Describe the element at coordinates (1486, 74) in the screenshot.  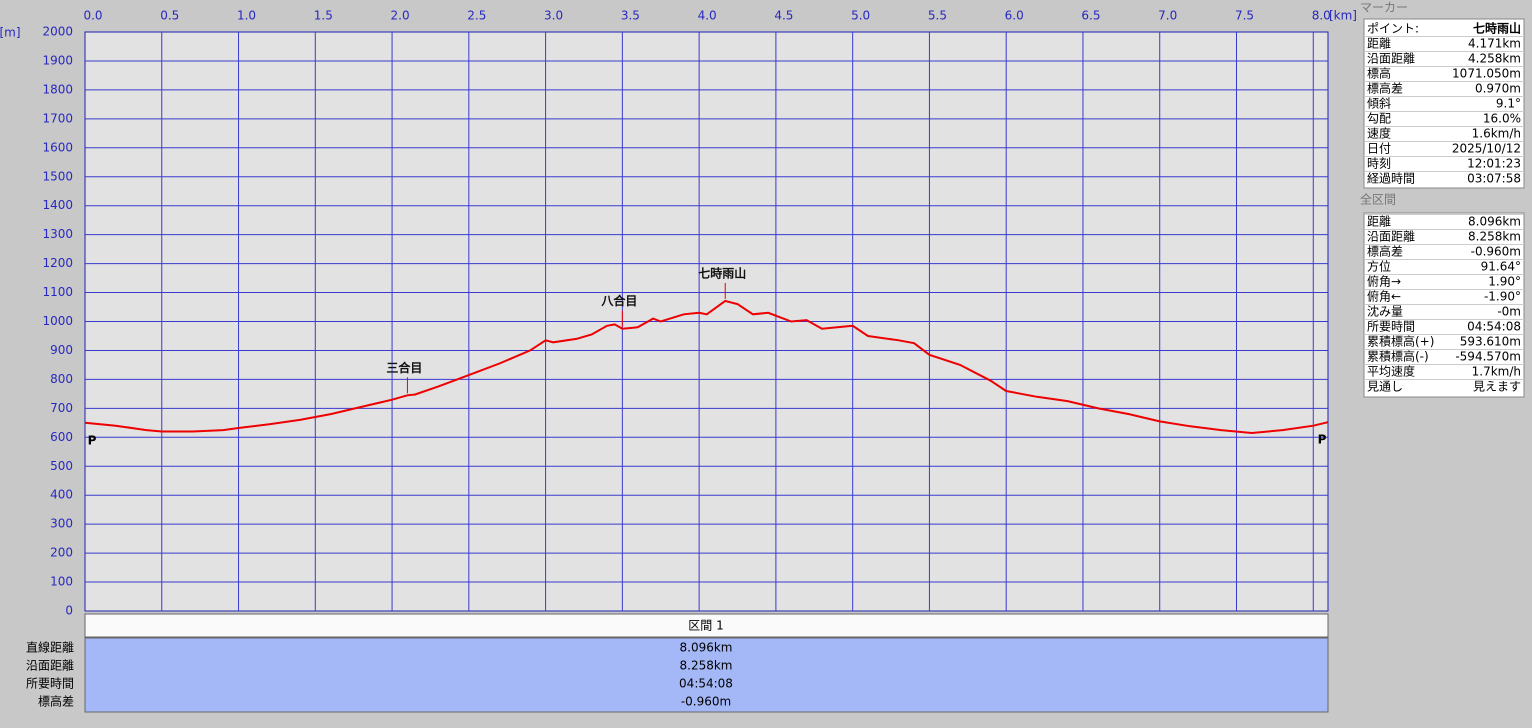
I see `row-value: 1071.050m` at that location.